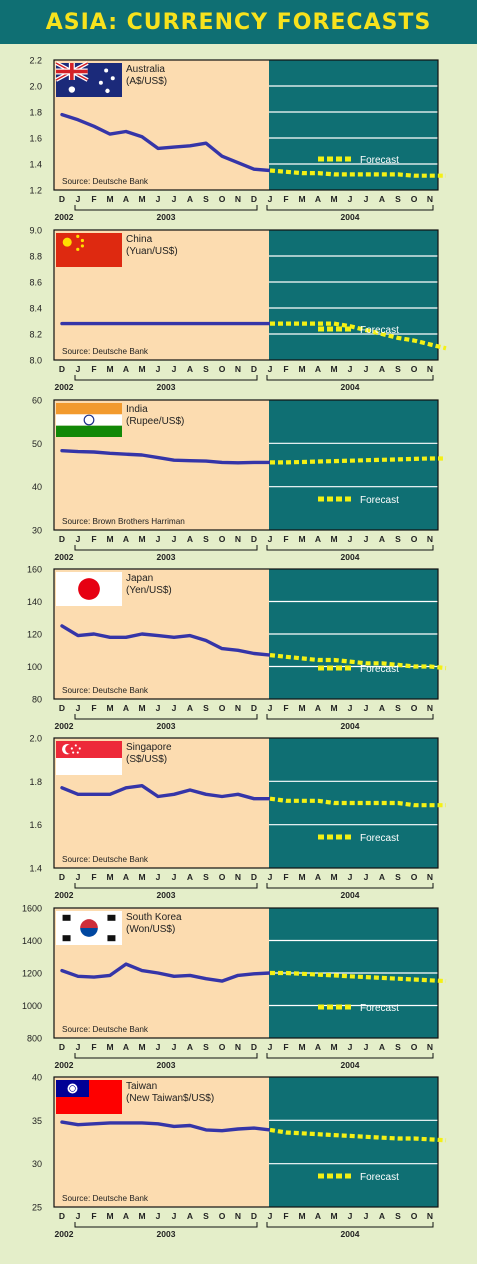 Image resolution: width=477 pixels, height=1264 pixels. What do you see at coordinates (37, 1208) in the screenshot?
I see `y-tick-label: 25` at bounding box center [37, 1208].